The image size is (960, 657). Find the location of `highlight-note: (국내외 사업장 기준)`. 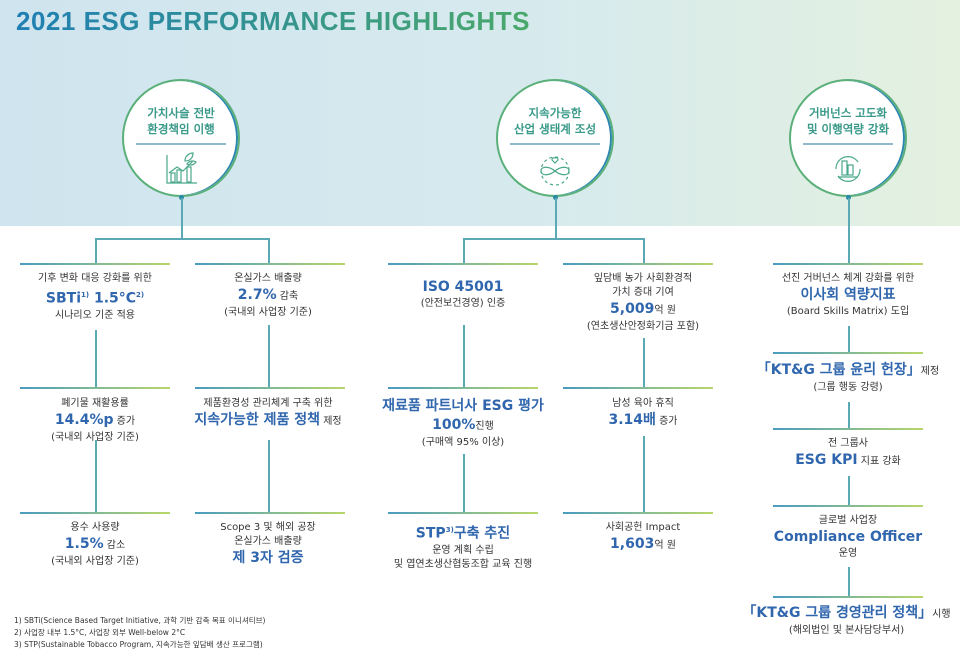

highlight-note: (국내외 사업장 기준) is located at coordinates (268, 312).